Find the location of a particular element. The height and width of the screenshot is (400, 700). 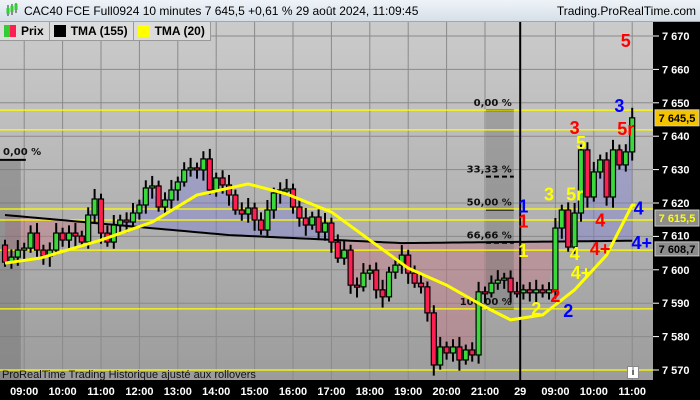

legend-label: TMA (20) is located at coordinates (179, 31).